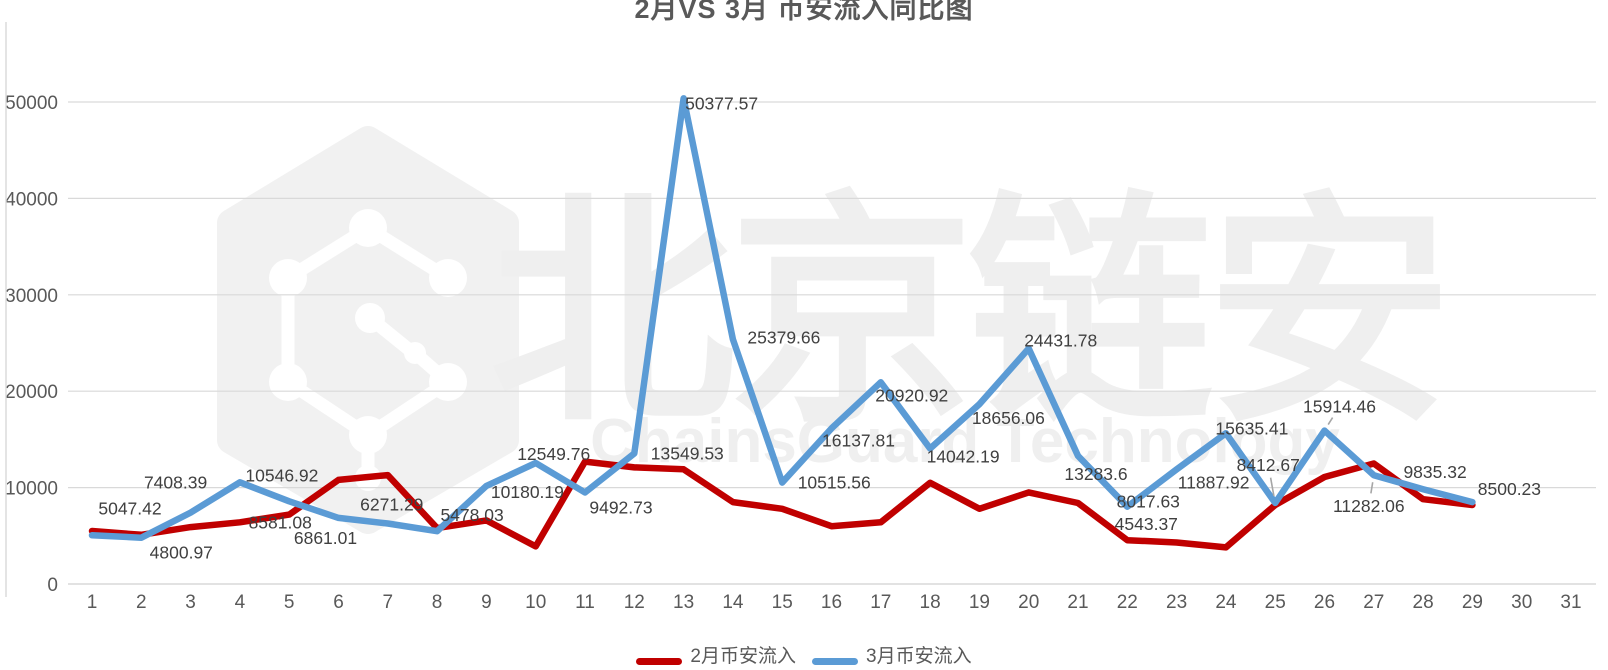 This screenshot has height=670, width=1608. I want to click on x-tick-label: 23, so click(1176, 602).